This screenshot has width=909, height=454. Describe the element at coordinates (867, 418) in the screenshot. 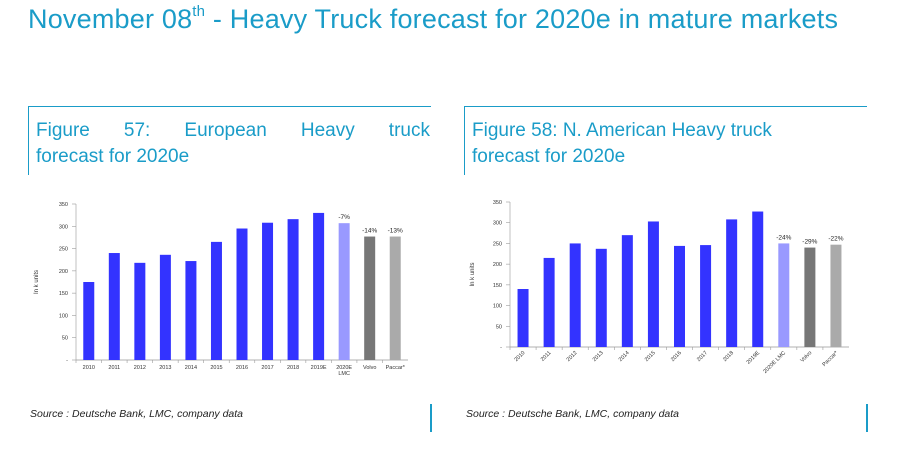

I see `figure-58-frame-tick` at that location.